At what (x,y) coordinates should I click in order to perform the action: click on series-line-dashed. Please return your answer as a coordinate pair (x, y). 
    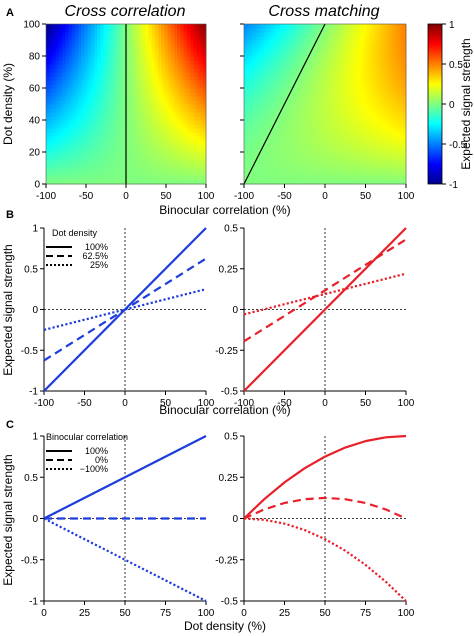
    Looking at the image, I should click on (325, 508).